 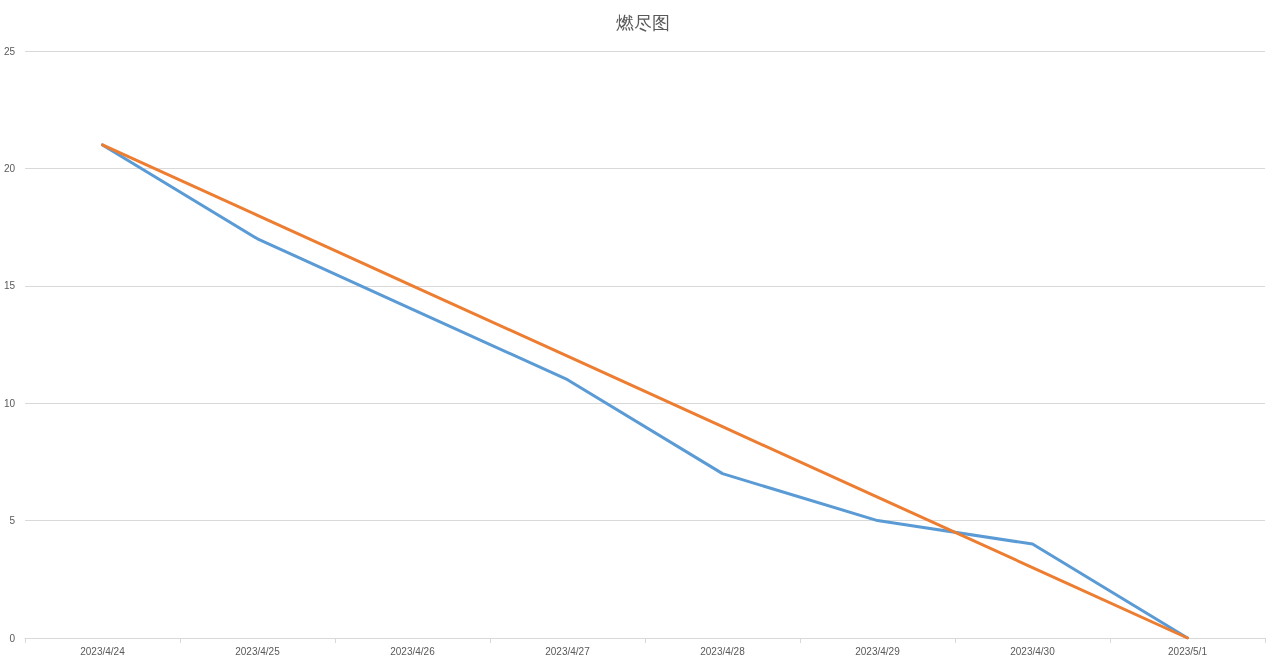 I want to click on x-tick-label: 2023/4/24, so click(x=103, y=651).